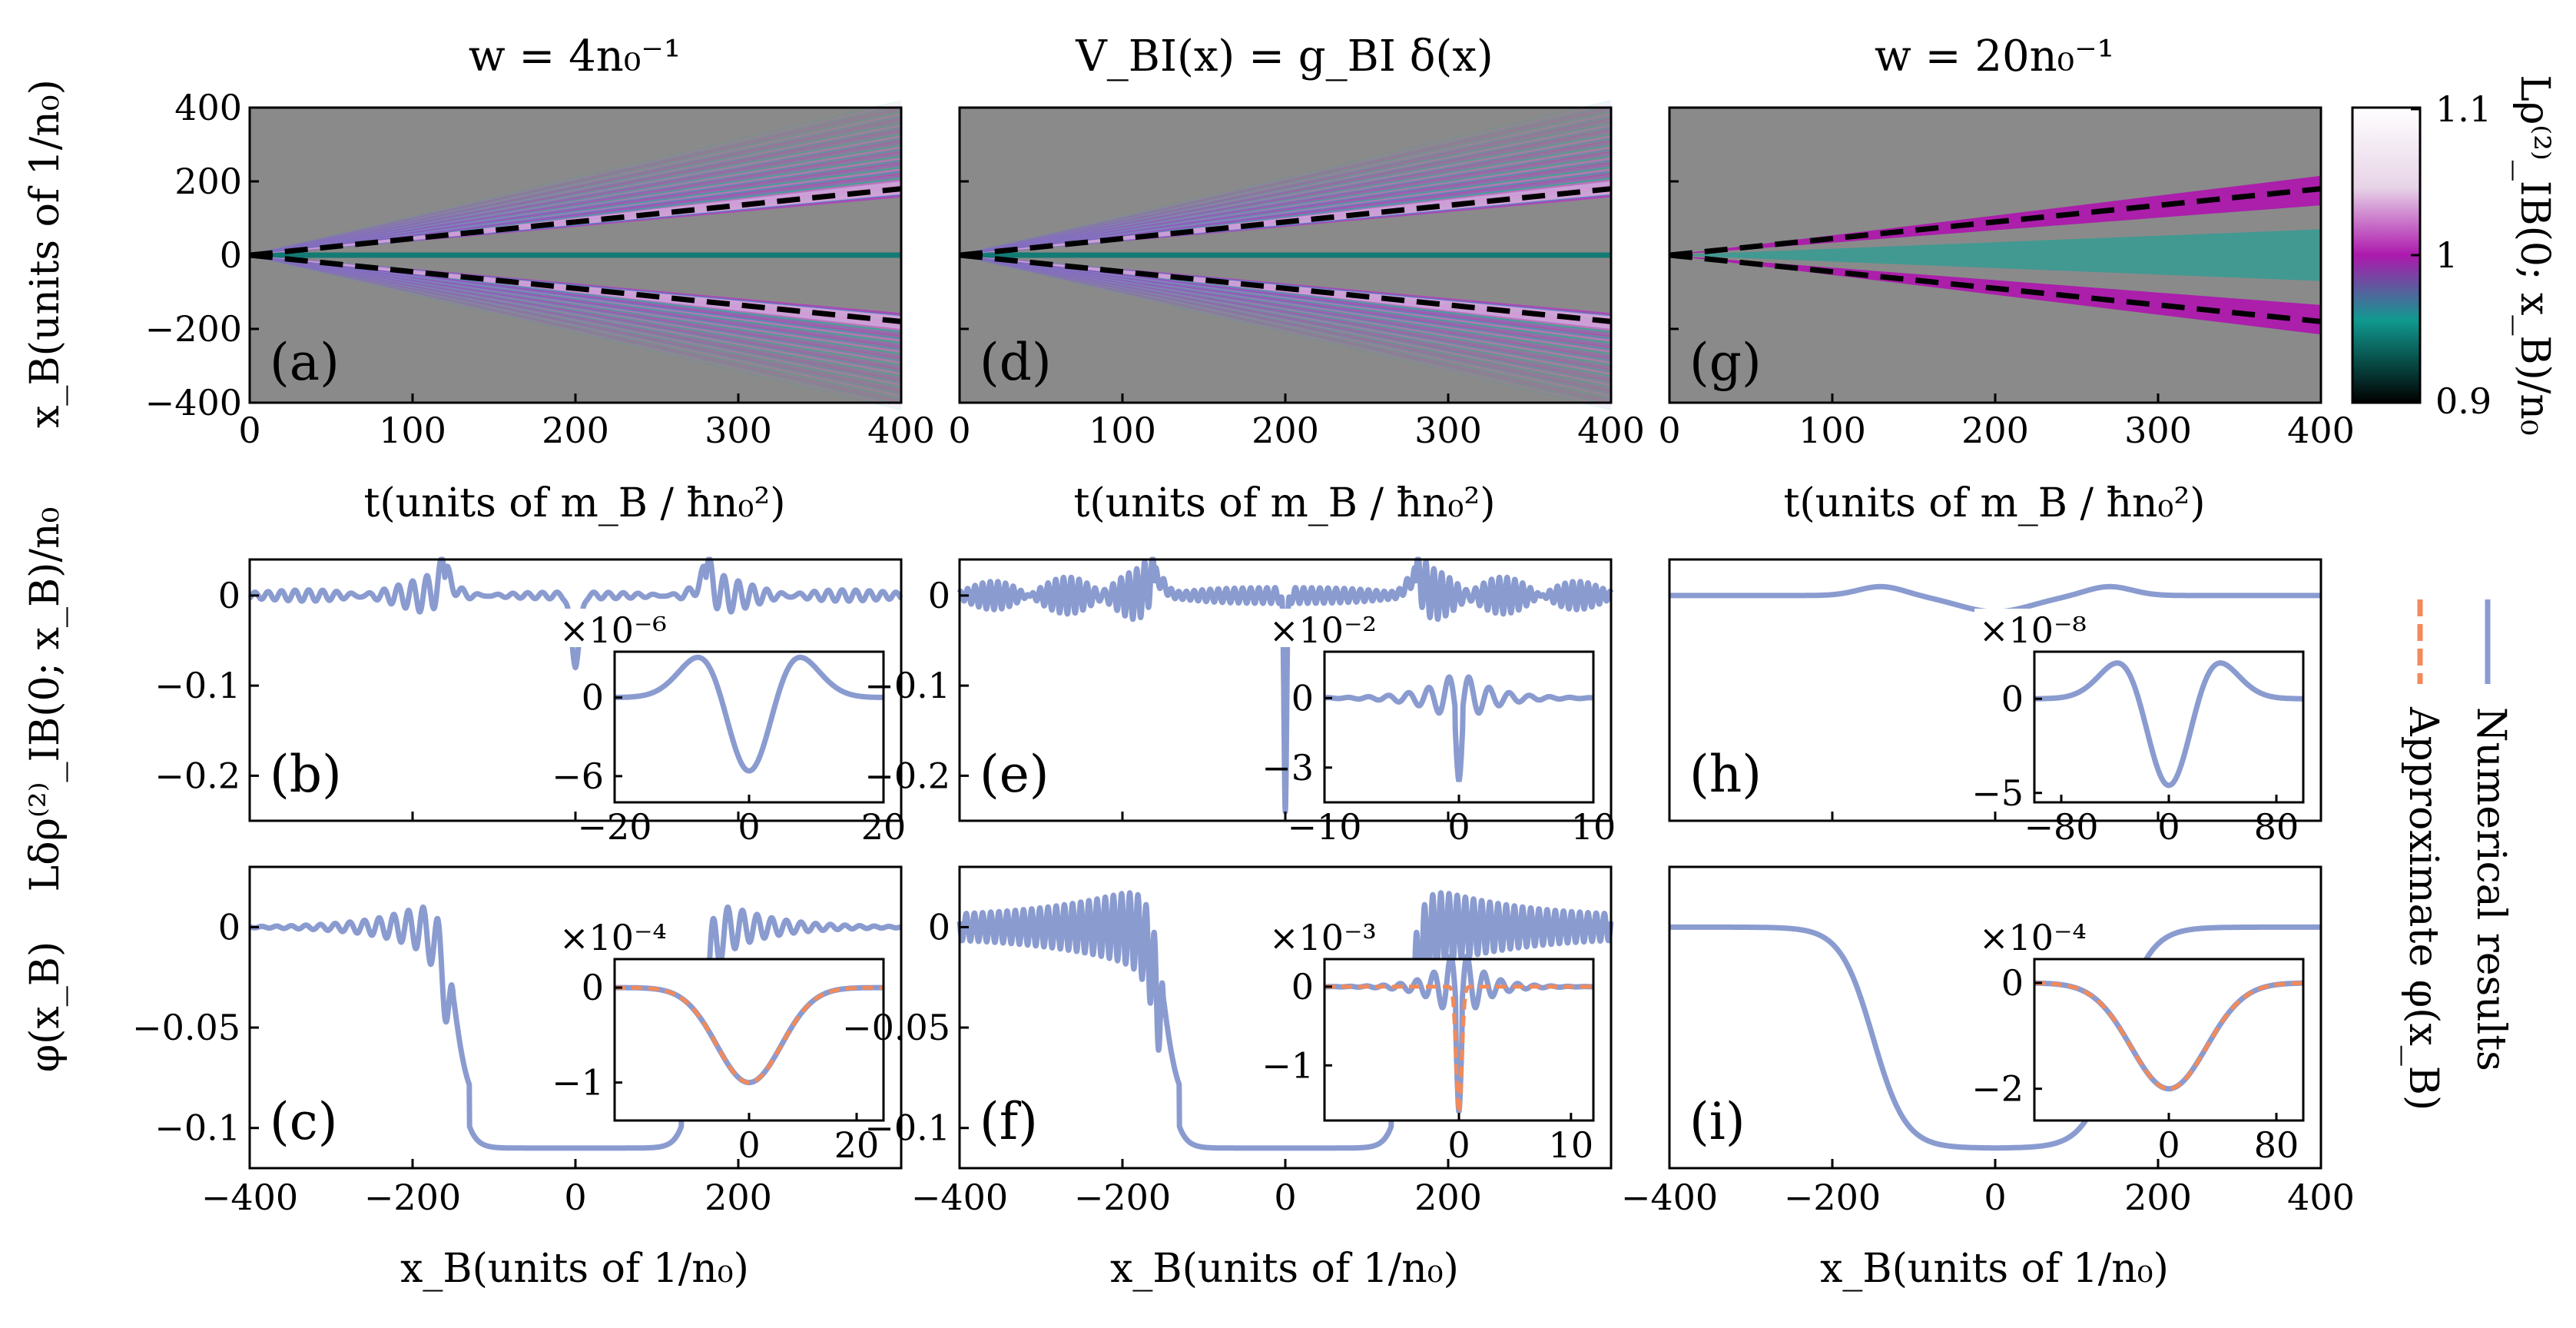 Image resolution: width=2576 pixels, height=1328 pixels. I want to click on x-tick-label: 400, so click(901, 430).